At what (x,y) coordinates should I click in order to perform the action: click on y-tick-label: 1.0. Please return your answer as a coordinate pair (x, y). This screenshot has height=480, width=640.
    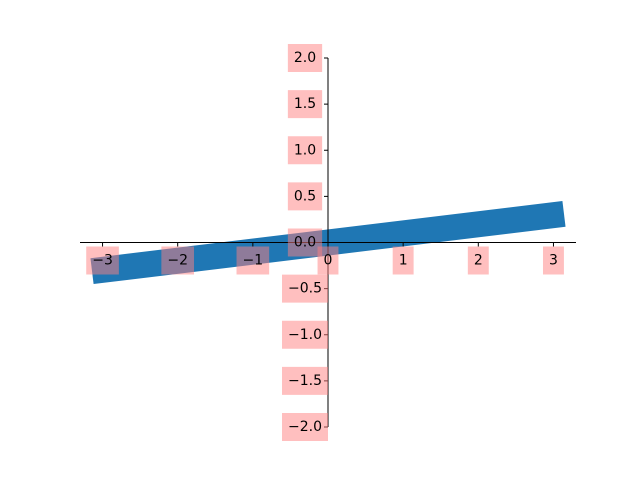
    Looking at the image, I should click on (305, 150).